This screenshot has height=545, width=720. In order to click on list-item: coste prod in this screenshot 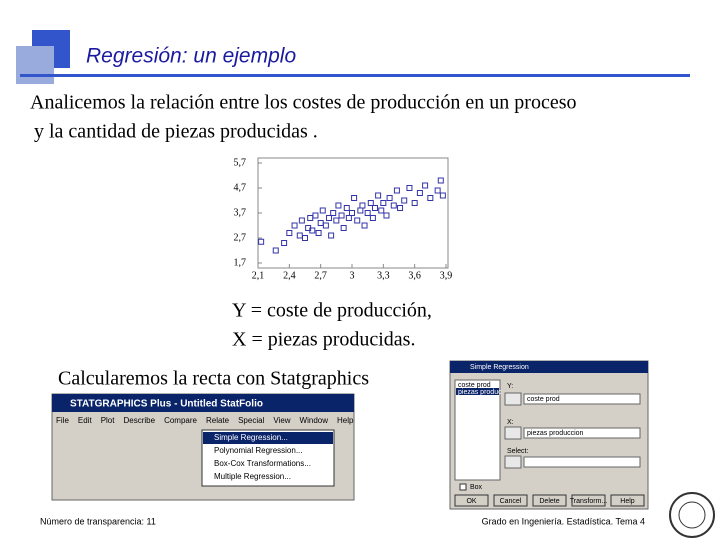, I will do `click(474, 385)`.